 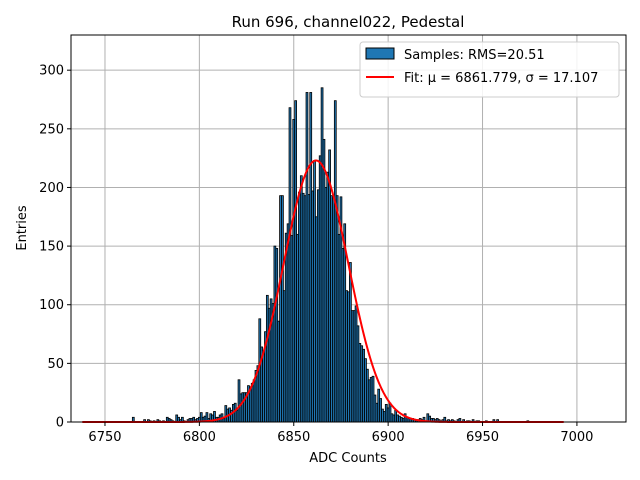 What do you see at coordinates (104, 437) in the screenshot?
I see `x-tick-label: 6750` at bounding box center [104, 437].